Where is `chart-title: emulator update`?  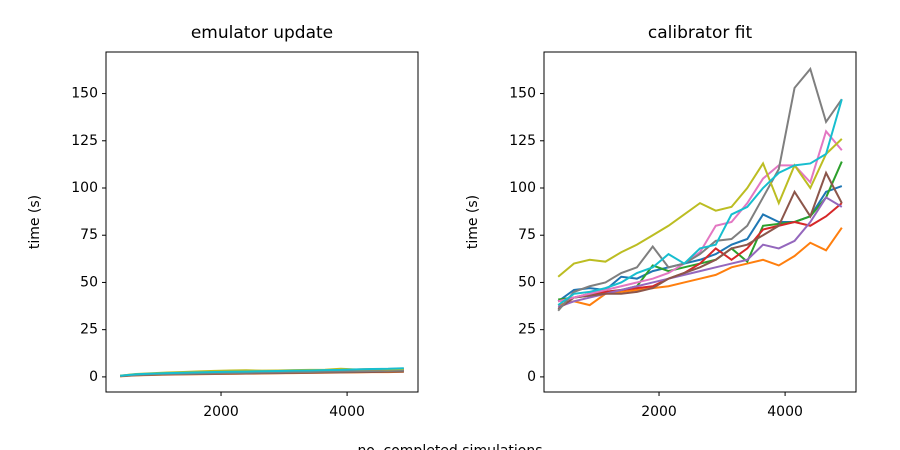 chart-title: emulator update is located at coordinates (262, 33).